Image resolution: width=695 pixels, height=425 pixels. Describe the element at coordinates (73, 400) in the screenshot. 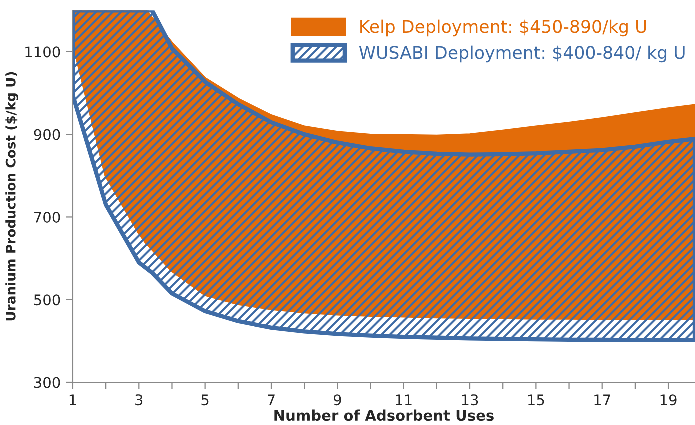

I see `x-tick-label: 1` at that location.